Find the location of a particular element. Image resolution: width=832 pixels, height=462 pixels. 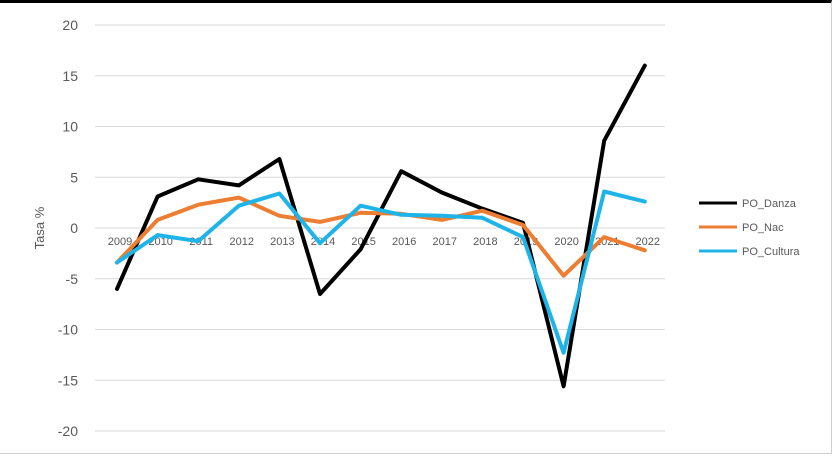

y-tick-label: 15 is located at coordinates (70, 76).